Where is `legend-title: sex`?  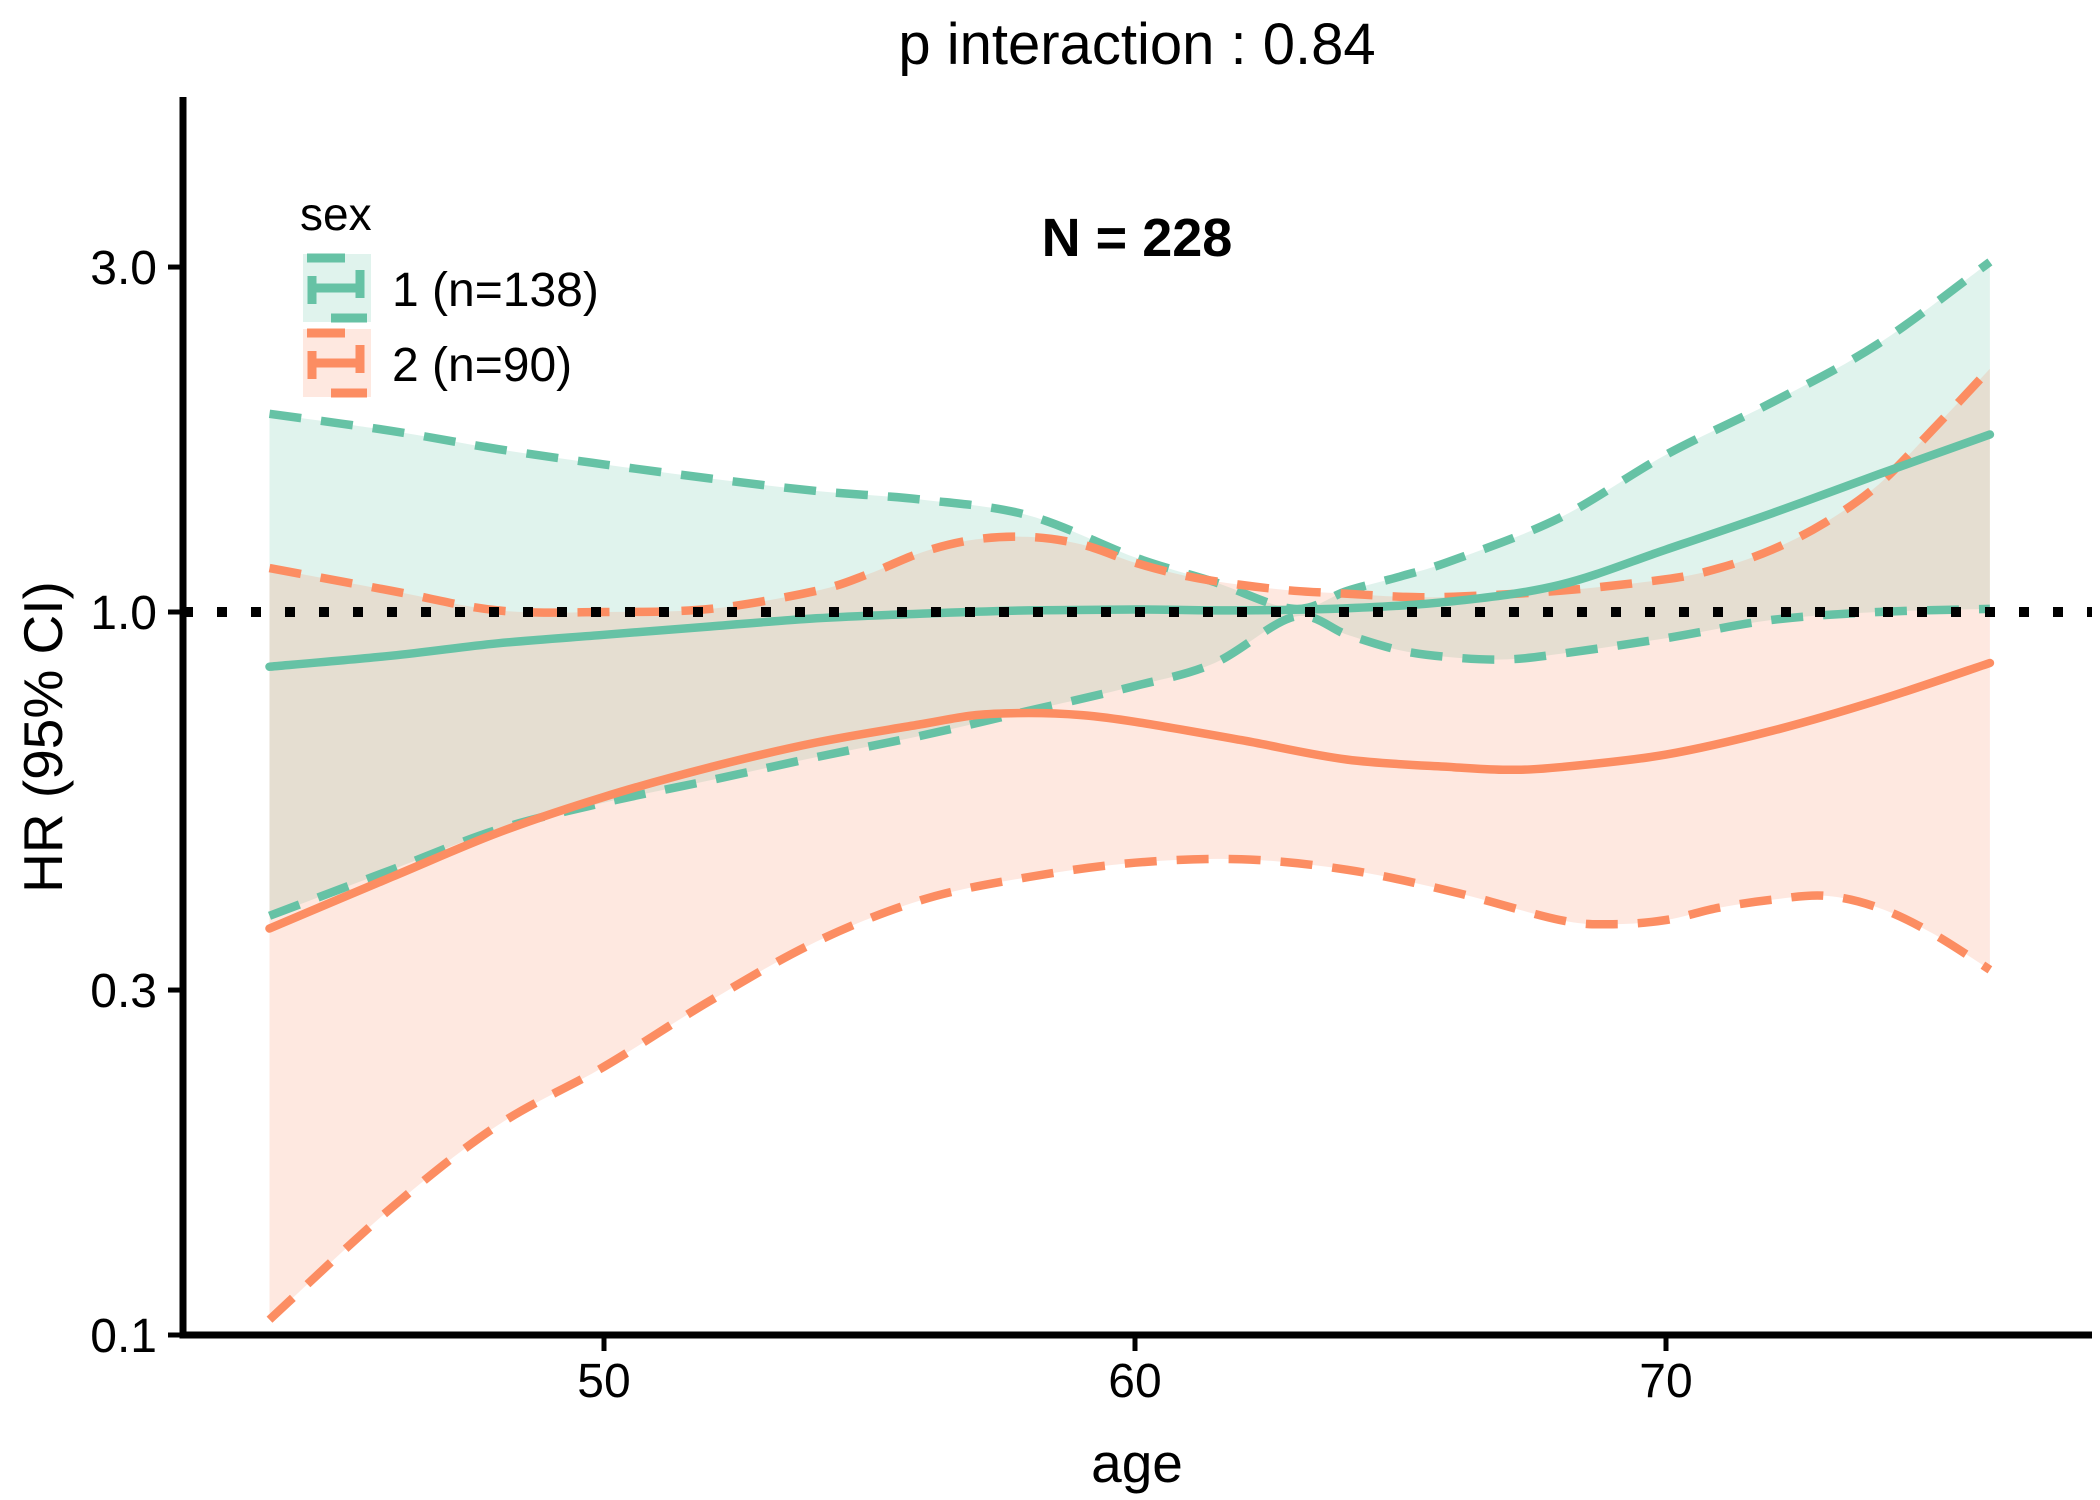
legend-title: sex is located at coordinates (336, 214).